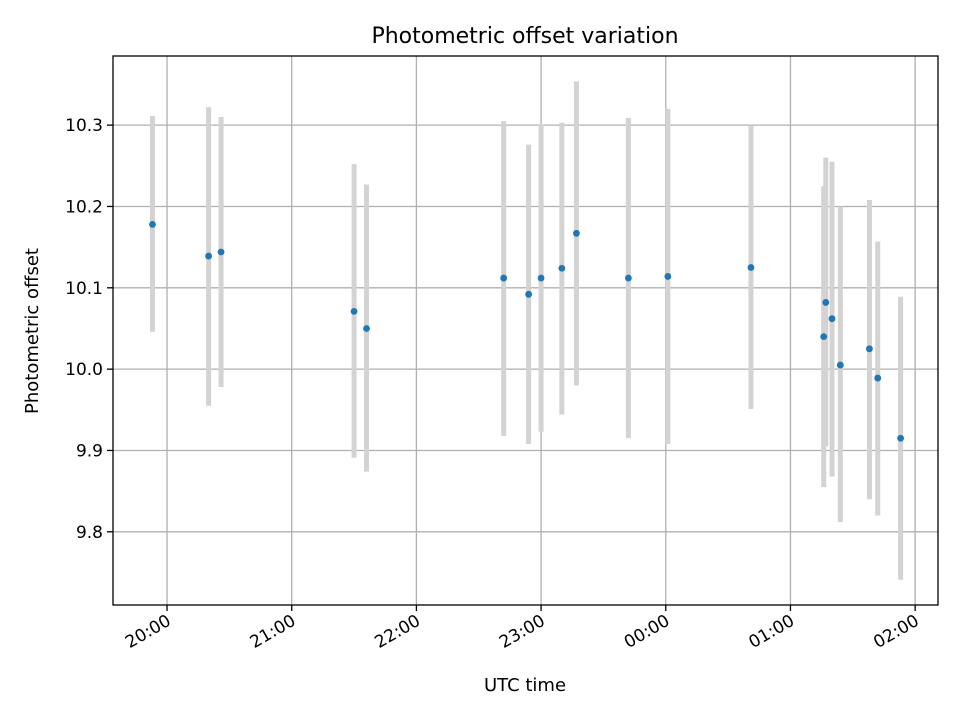 Image resolution: width=960 pixels, height=720 pixels. What do you see at coordinates (89, 451) in the screenshot?
I see `y-tick-label: 9.9` at bounding box center [89, 451].